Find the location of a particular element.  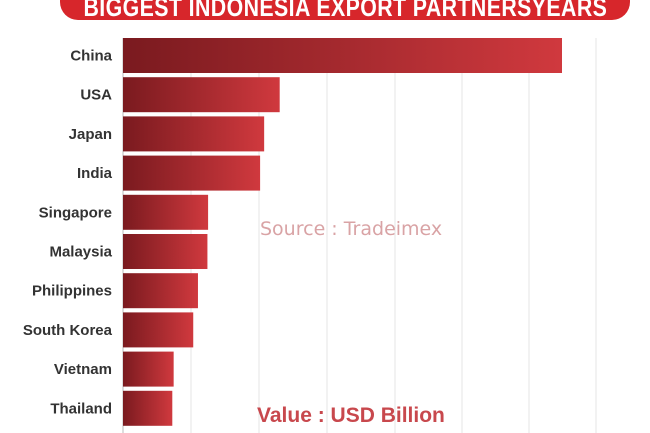

chart-title: BIGGEST INDONESIA EXPORT PARTNERSYEARS is located at coordinates (345, 10).